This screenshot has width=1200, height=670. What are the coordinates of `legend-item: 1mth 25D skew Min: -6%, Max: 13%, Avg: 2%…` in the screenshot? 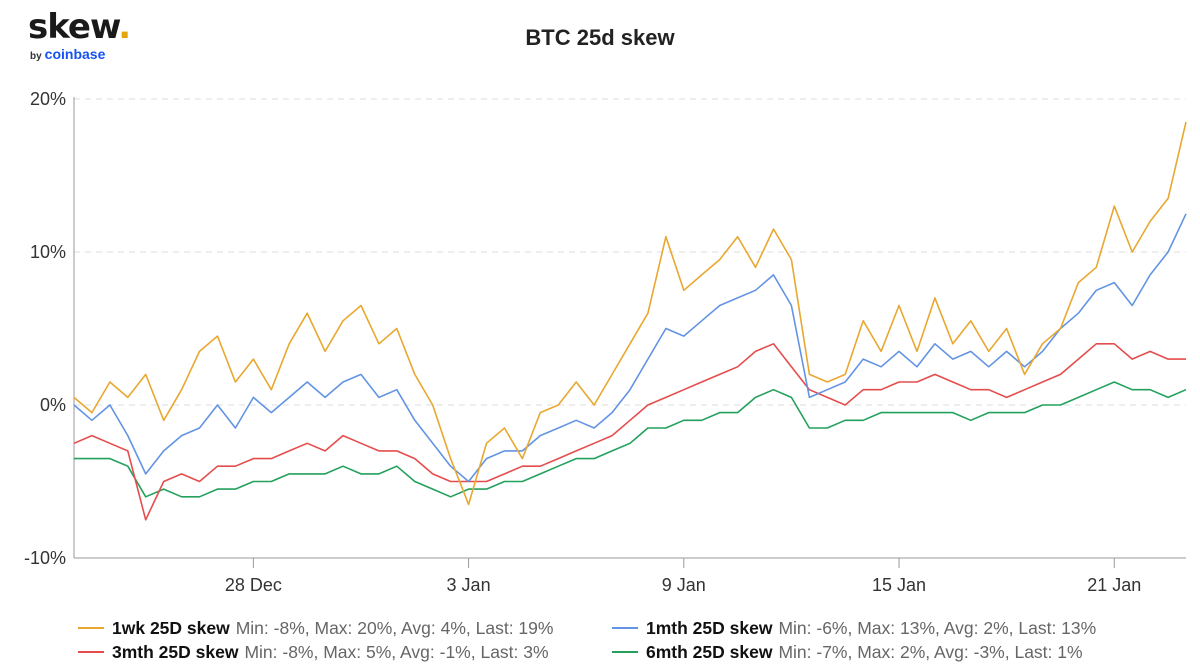 It's located at (854, 628).